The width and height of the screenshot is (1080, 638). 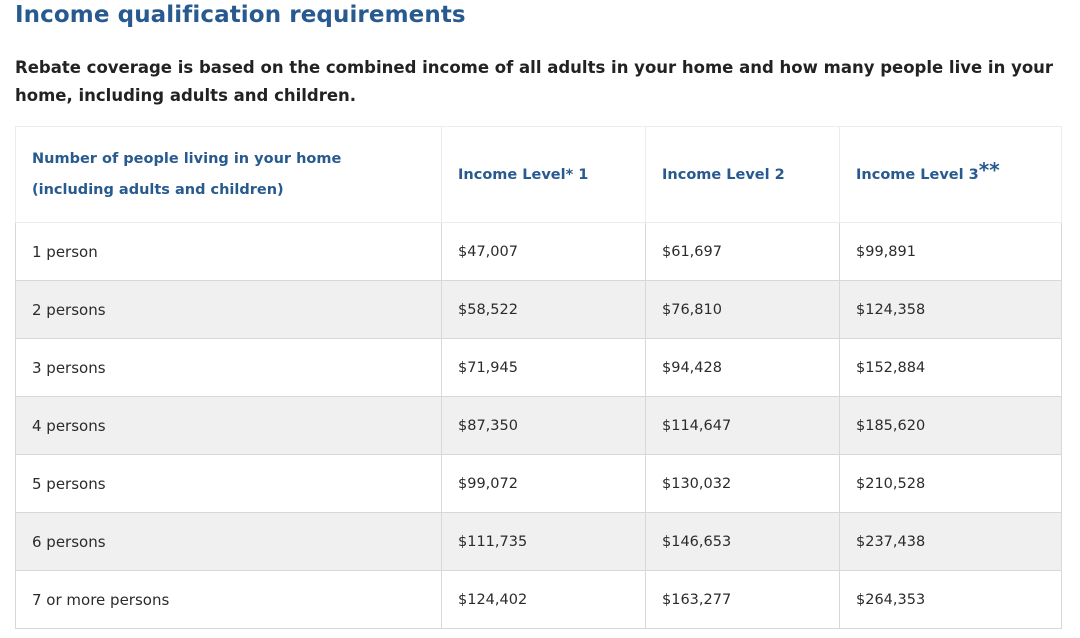 I want to click on level1-cell: $47,007, so click(x=543, y=251).